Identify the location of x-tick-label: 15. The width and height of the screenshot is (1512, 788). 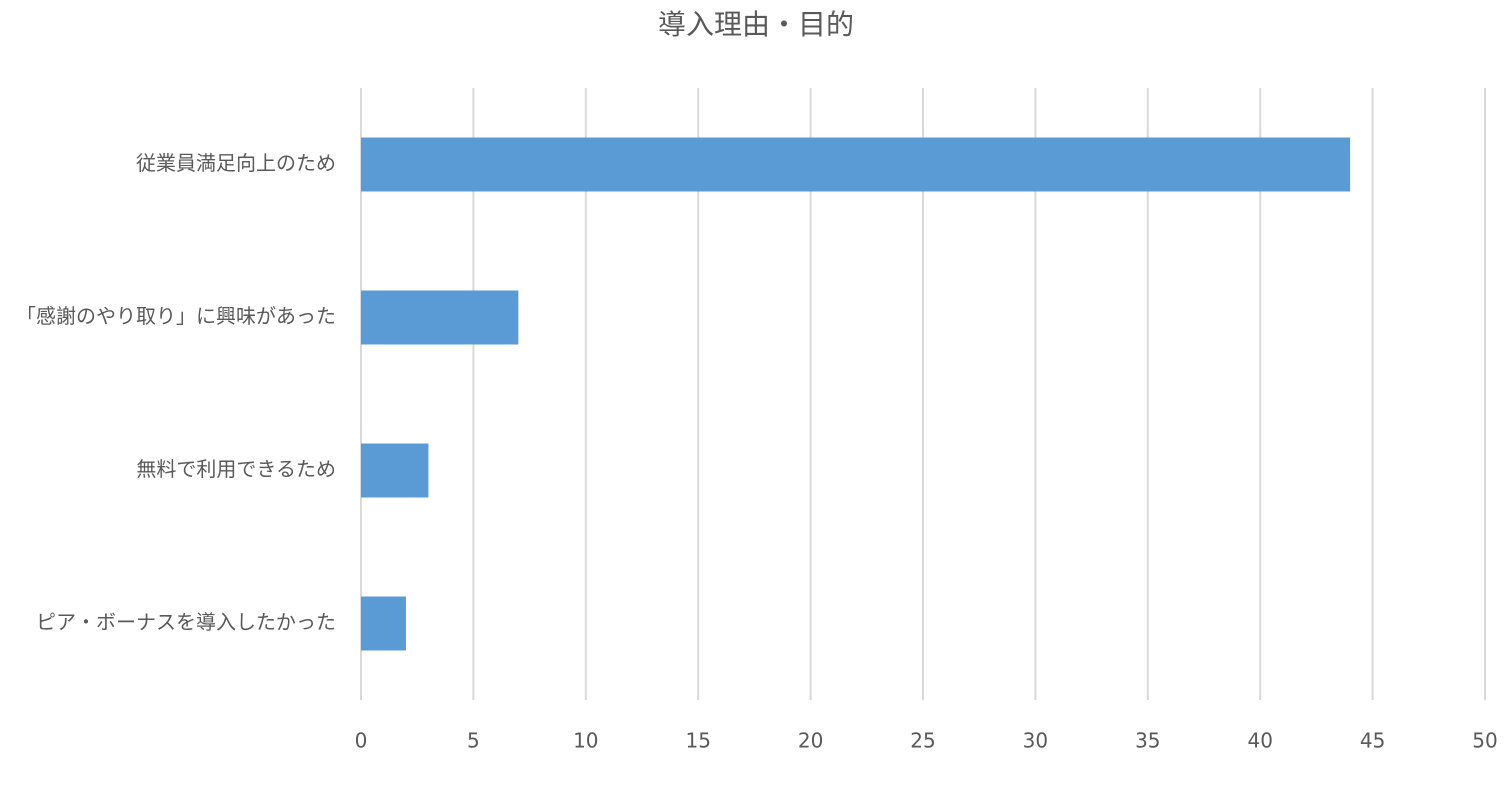
(697, 741).